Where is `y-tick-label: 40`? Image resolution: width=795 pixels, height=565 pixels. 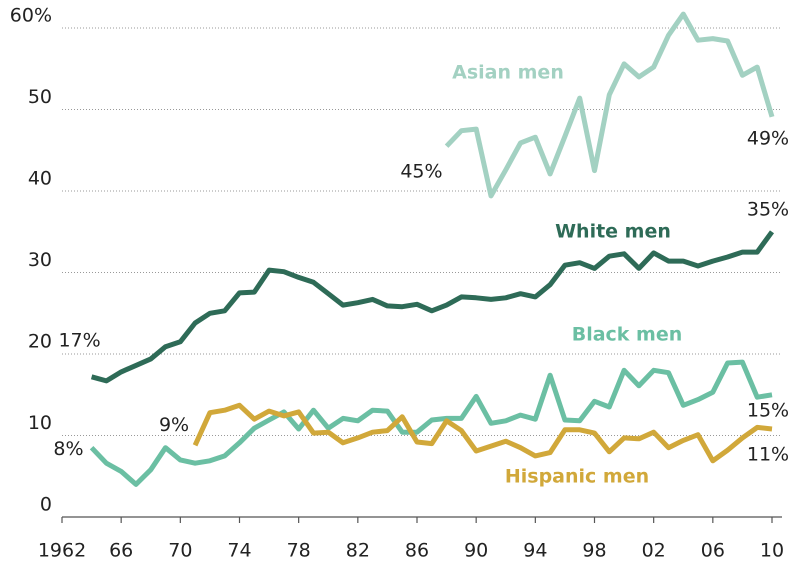
y-tick-label: 40 is located at coordinates (40, 179).